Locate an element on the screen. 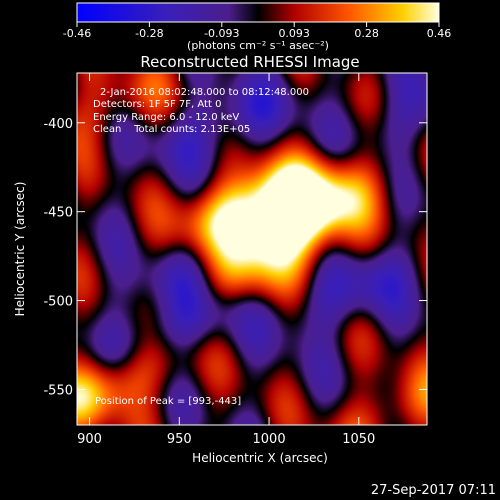  chart-title: Reconstructed RHESSI Image is located at coordinates (250, 62).